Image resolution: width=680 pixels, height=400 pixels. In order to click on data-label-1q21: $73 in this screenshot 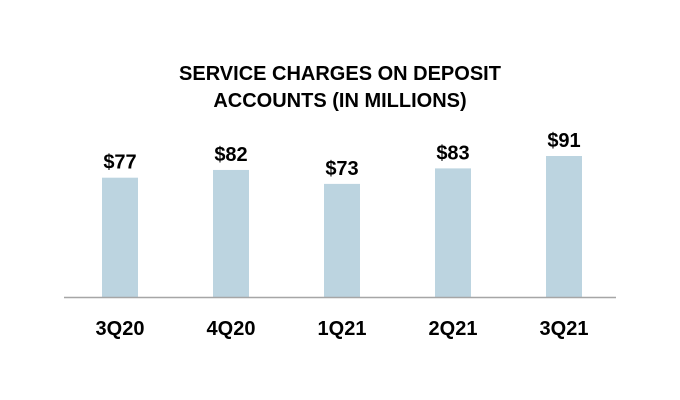, I will do `click(341, 169)`.